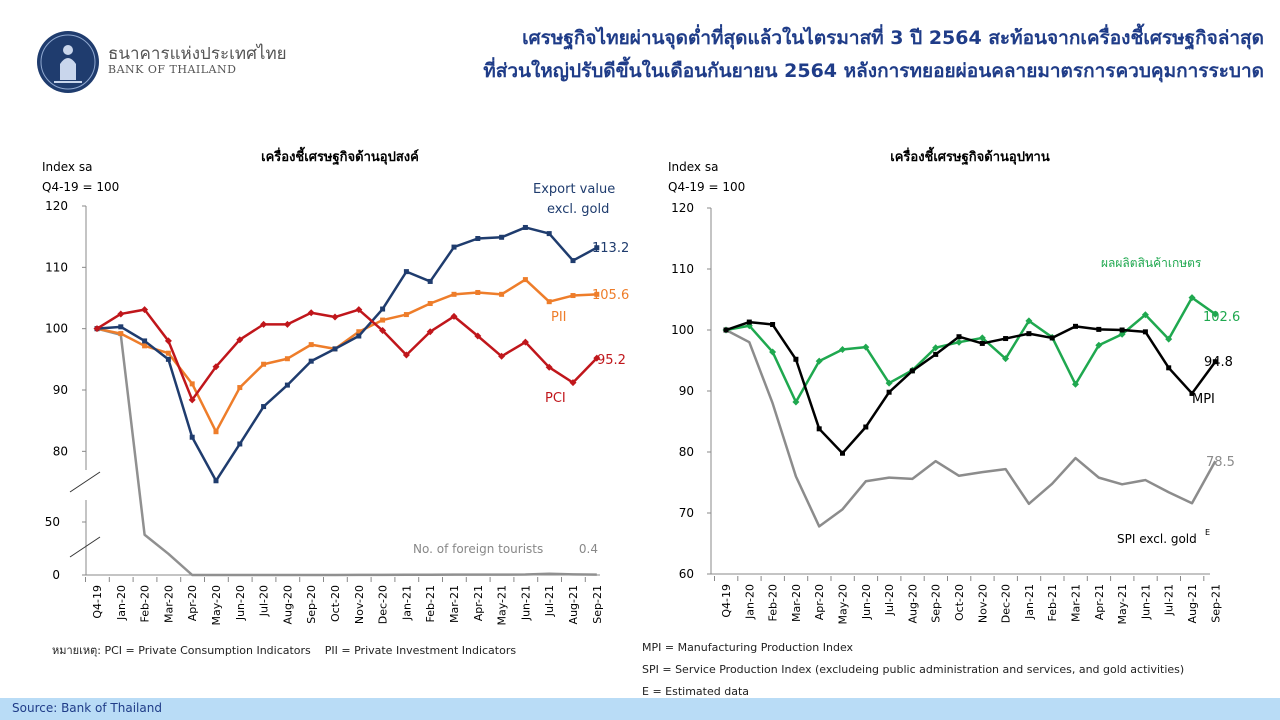  What do you see at coordinates (573, 604) in the screenshot?
I see `demand-x-tick-label: Aug-21` at bounding box center [573, 604].